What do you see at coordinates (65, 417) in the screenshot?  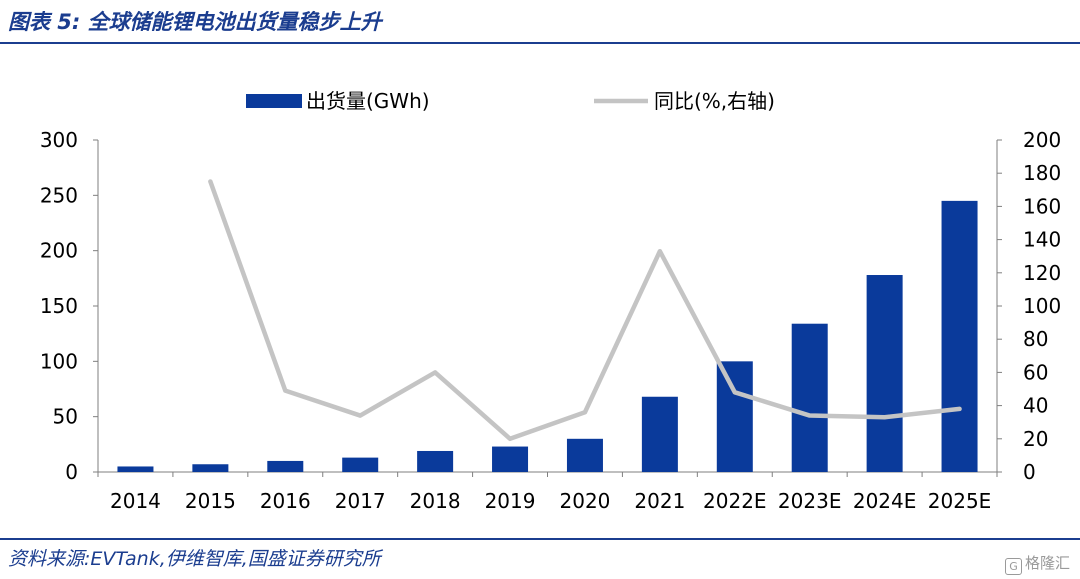 I see `y-left-tick-label: 50` at bounding box center [65, 417].